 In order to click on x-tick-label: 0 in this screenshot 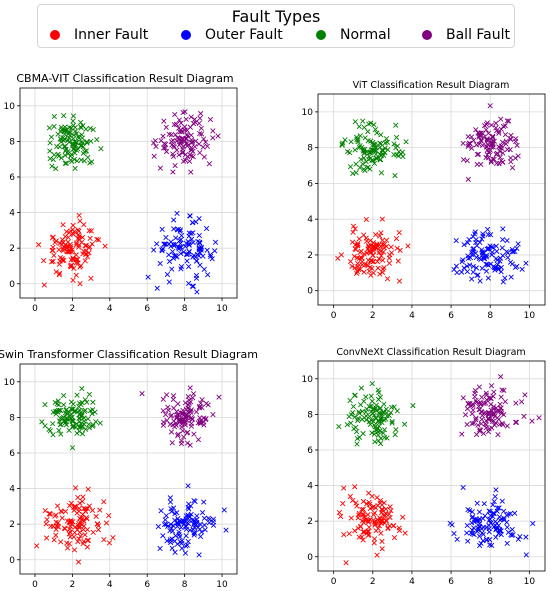, I will do `click(35, 309)`.